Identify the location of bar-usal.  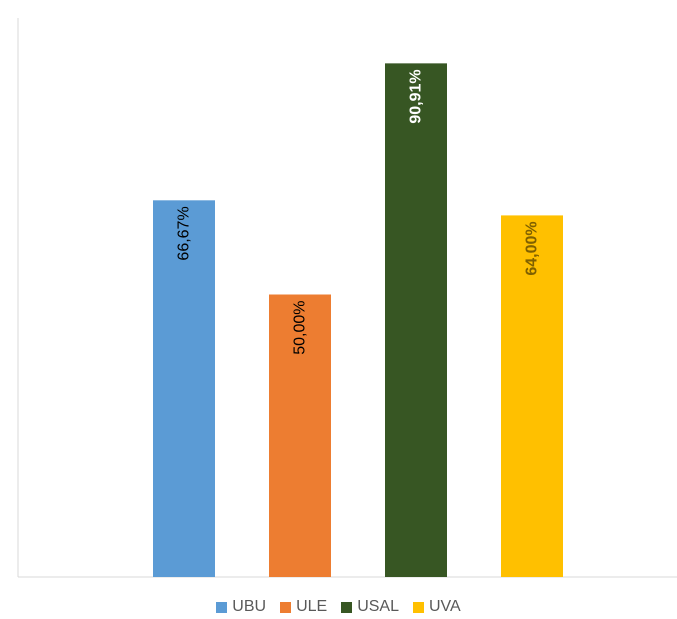
(416, 320).